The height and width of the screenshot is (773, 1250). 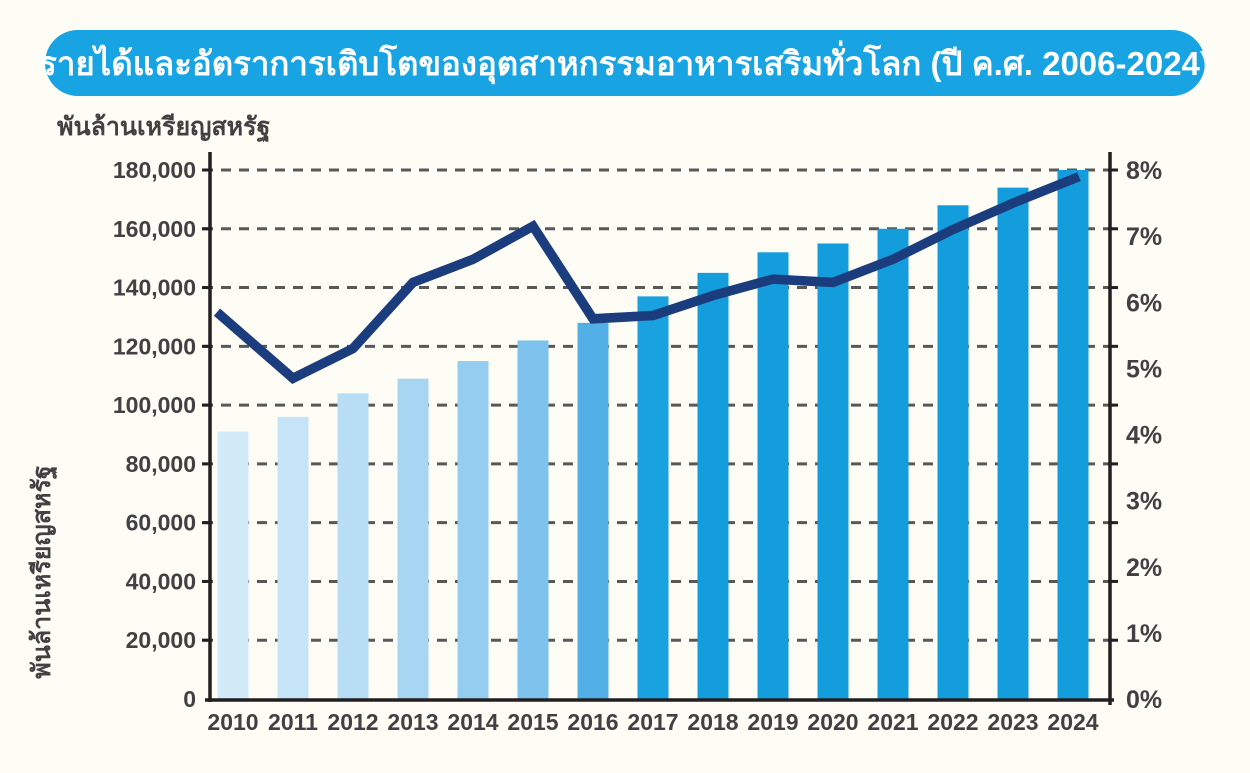 I want to click on bar-2011, so click(x=293, y=557).